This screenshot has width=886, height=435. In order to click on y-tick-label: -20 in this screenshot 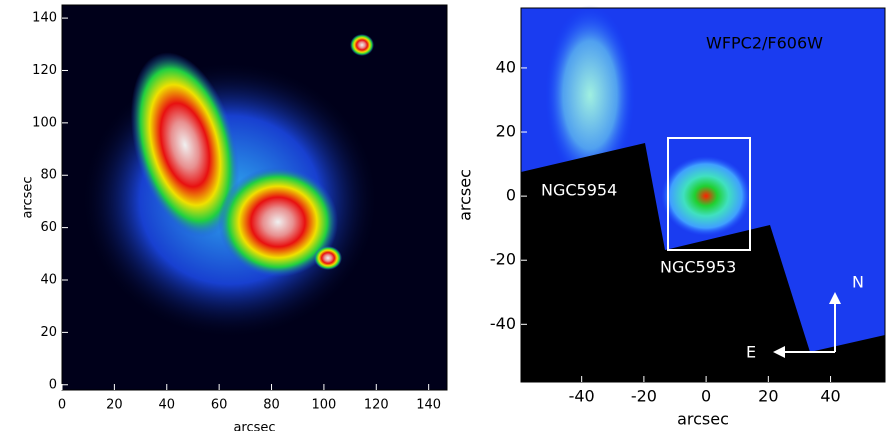, I will do `click(503, 259)`.